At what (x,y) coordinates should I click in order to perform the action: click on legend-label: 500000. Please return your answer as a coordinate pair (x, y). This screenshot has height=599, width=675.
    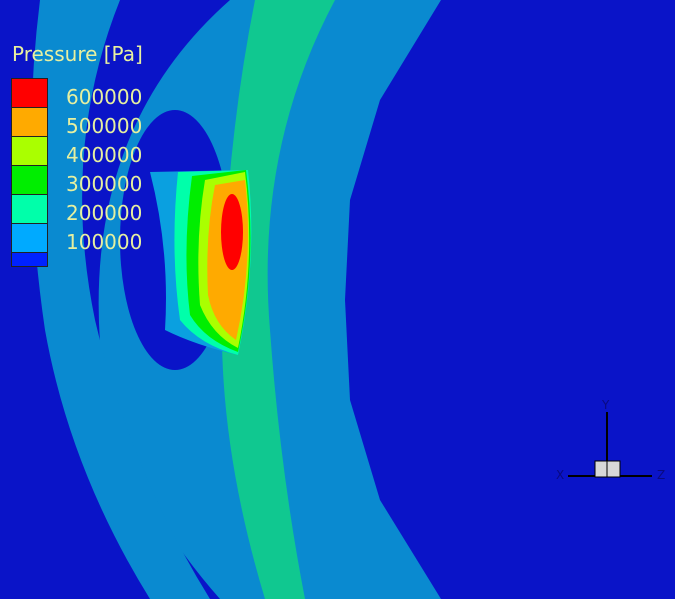
    Looking at the image, I should click on (104, 126).